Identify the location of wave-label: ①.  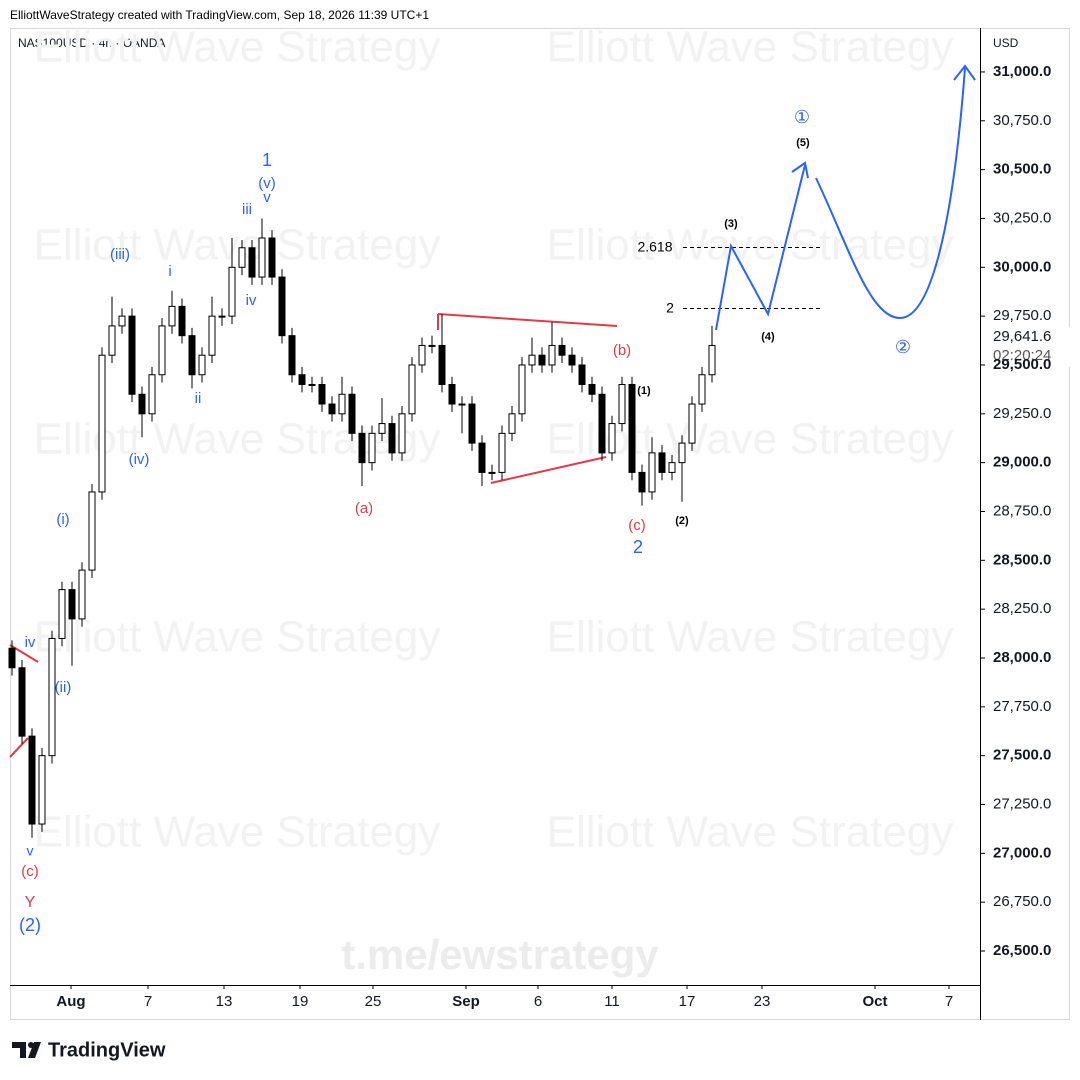
(802, 117).